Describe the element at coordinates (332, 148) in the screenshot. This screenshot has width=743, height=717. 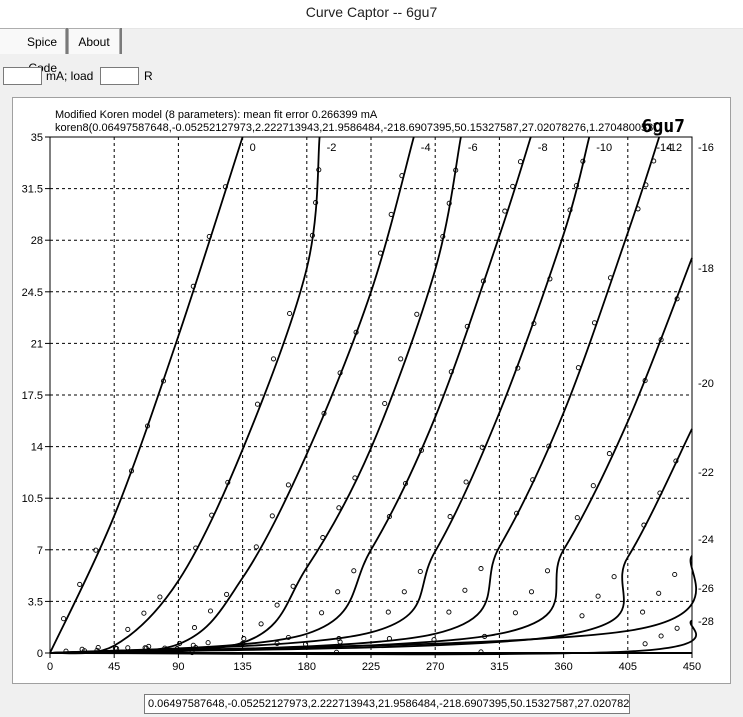
I see `series-label: -2` at that location.